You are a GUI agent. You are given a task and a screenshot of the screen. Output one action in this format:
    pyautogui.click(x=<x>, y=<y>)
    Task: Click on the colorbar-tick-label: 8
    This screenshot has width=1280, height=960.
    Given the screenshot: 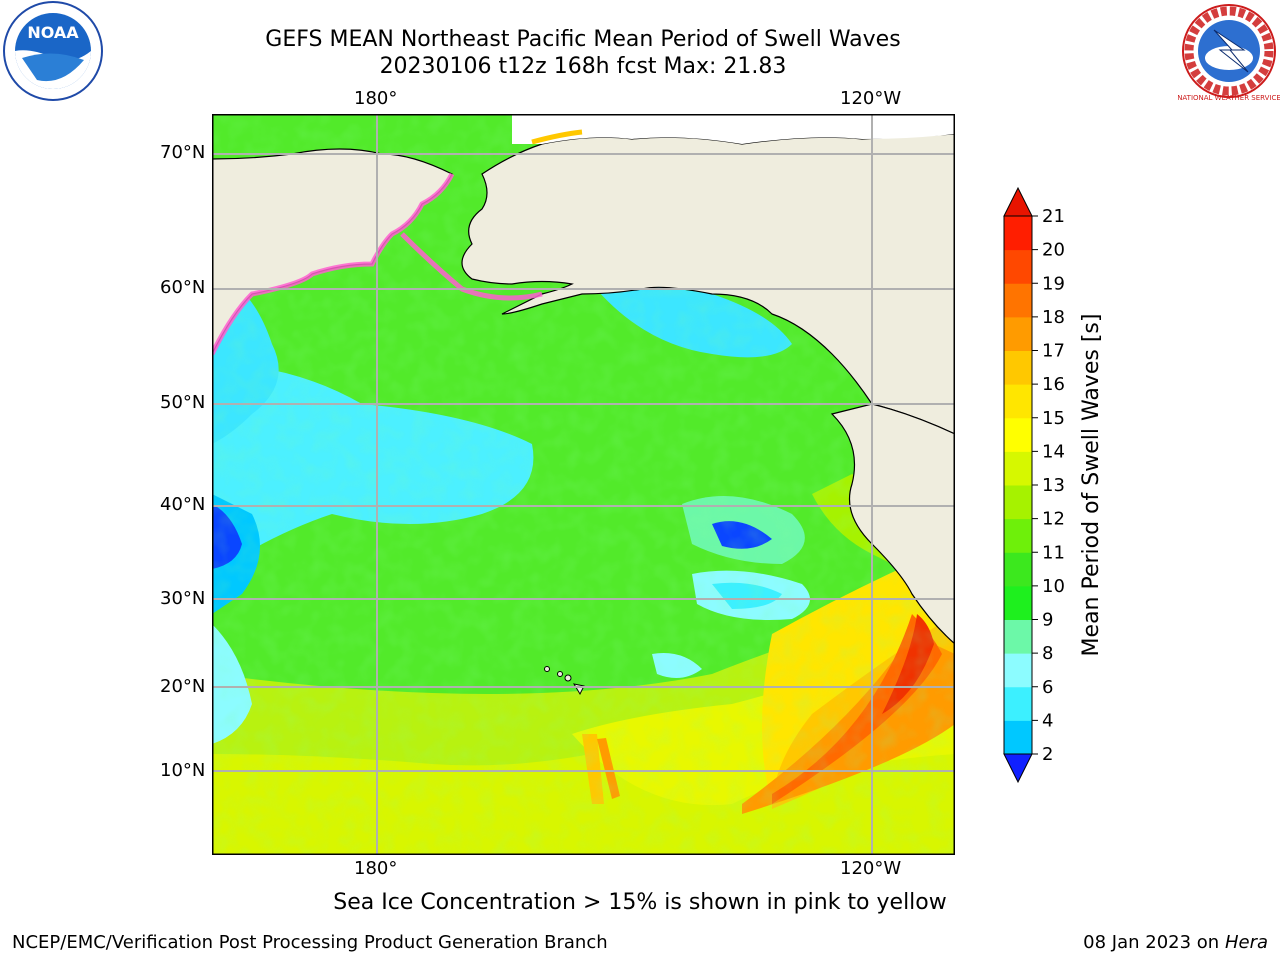 What is the action you would take?
    pyautogui.click(x=1047, y=653)
    